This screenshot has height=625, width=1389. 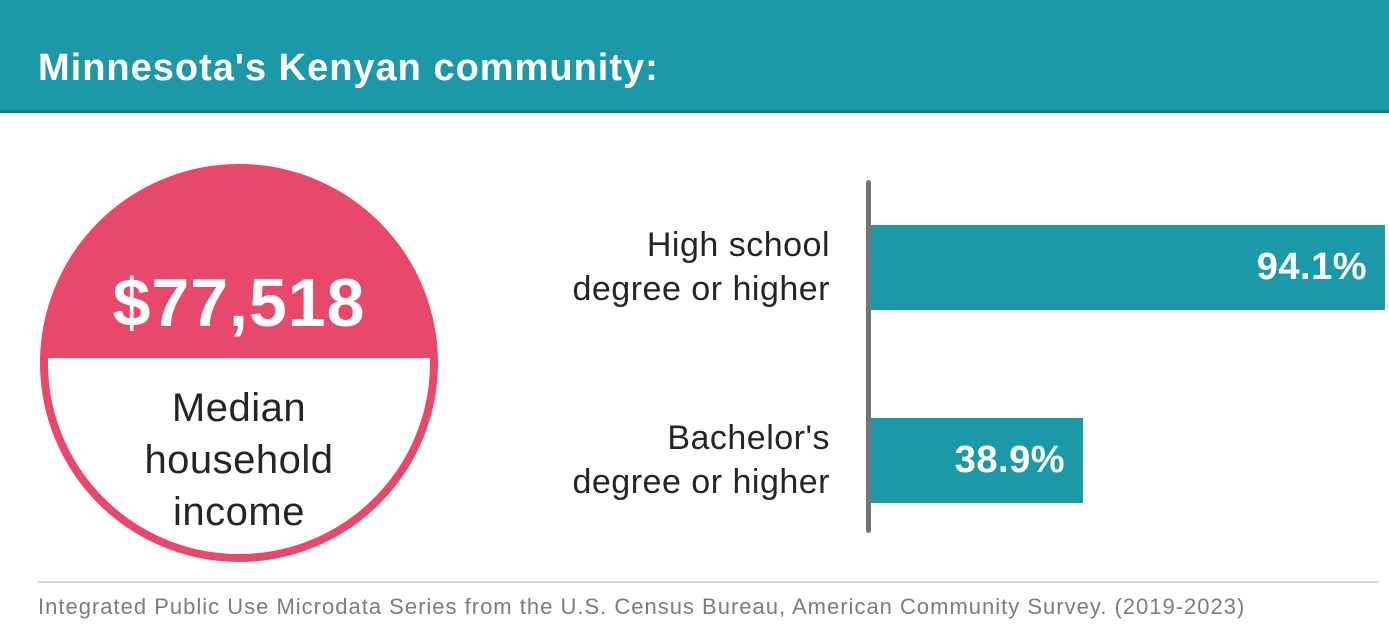 What do you see at coordinates (738, 245) in the screenshot?
I see `category-label-line: High school` at bounding box center [738, 245].